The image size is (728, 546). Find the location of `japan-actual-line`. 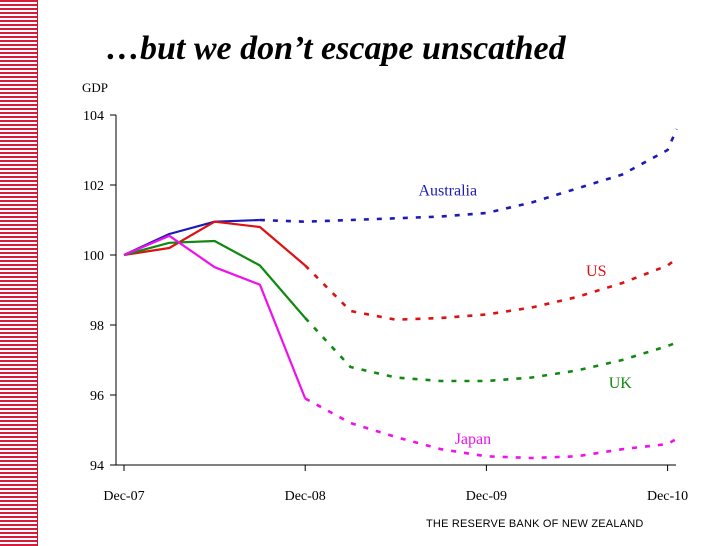

japan-actual-line is located at coordinates (215, 316).